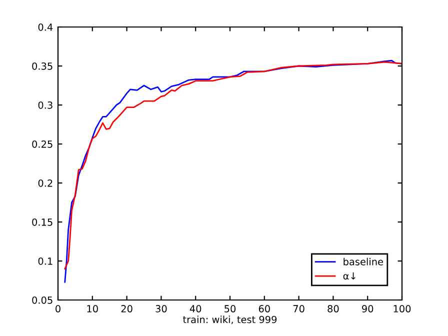 Image resolution: width=448 pixels, height=336 pixels. Describe the element at coordinates (264, 308) in the screenshot. I see `x-tick-label: 60` at that location.